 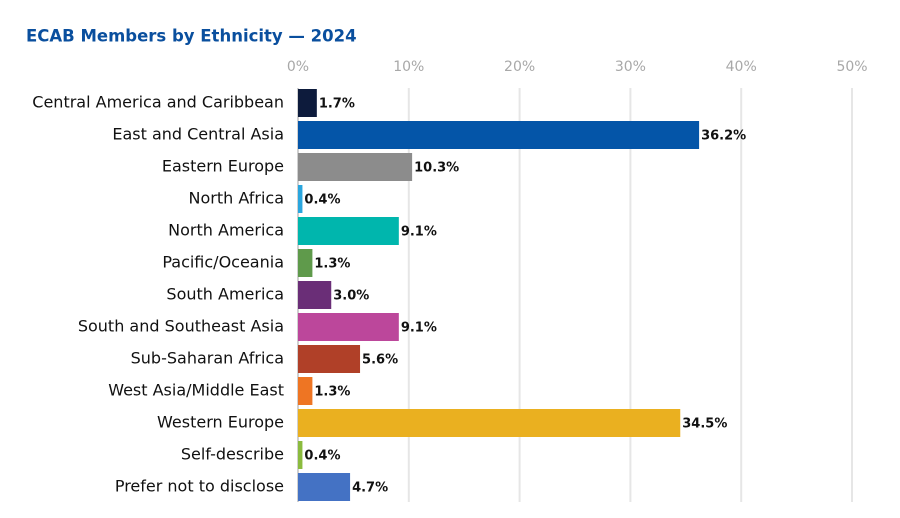 I want to click on x-tick-label: 30%, so click(x=630, y=67).